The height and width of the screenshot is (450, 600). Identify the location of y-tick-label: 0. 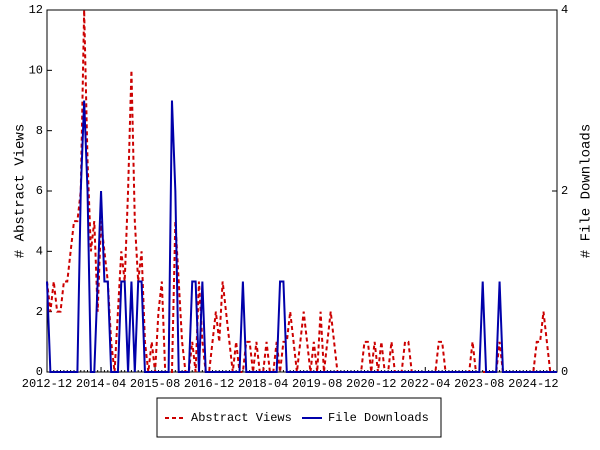
(39, 372).